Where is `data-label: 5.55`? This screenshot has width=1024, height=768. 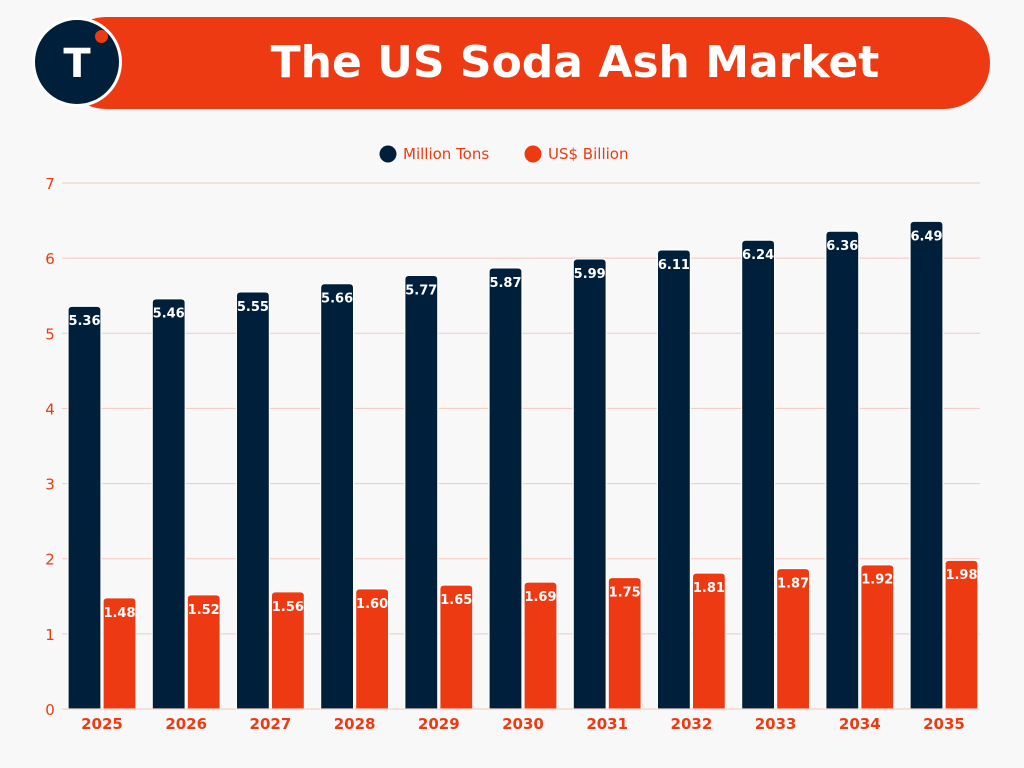
data-label: 5.55 is located at coordinates (253, 307).